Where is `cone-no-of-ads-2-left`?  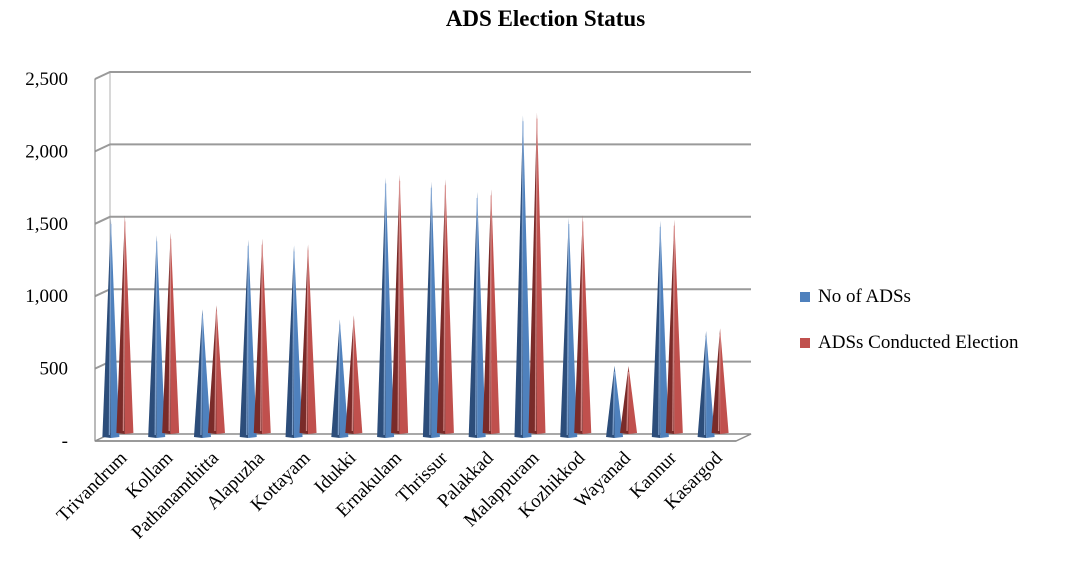
cone-no-of-ads-2-left is located at coordinates (198, 373).